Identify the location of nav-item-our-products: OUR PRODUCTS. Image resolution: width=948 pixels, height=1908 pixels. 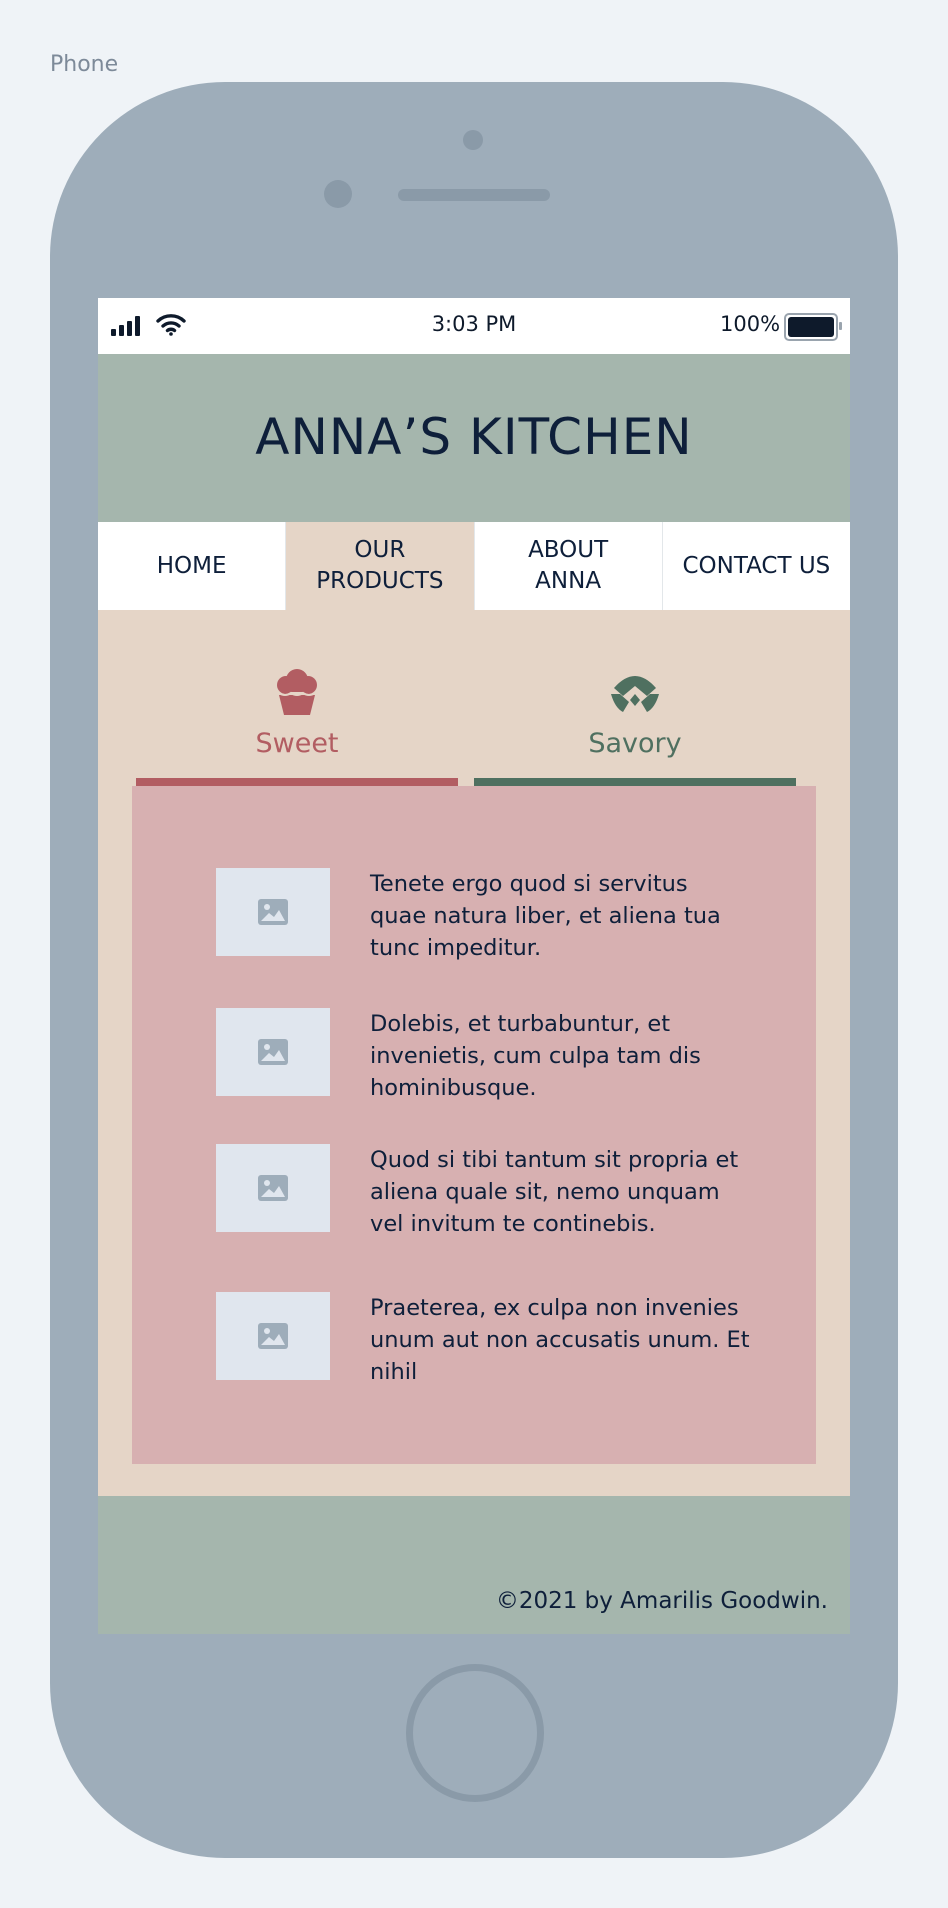
(380, 566).